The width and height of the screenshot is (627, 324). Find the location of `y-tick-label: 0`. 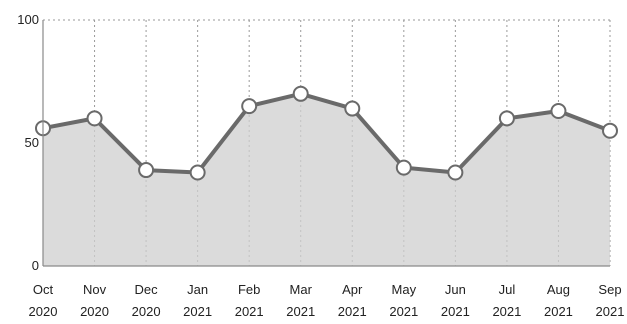

y-tick-label: 0 is located at coordinates (35, 265).